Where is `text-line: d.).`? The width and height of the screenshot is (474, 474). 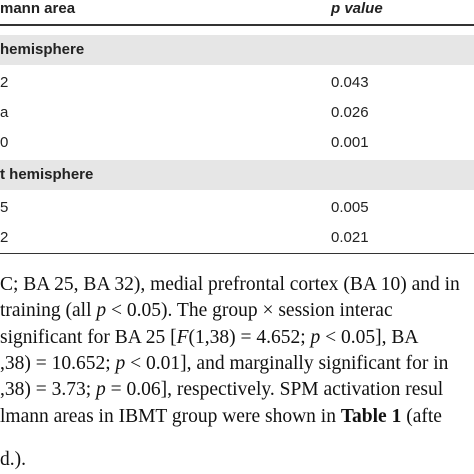
text-line: d.). is located at coordinates (13, 460).